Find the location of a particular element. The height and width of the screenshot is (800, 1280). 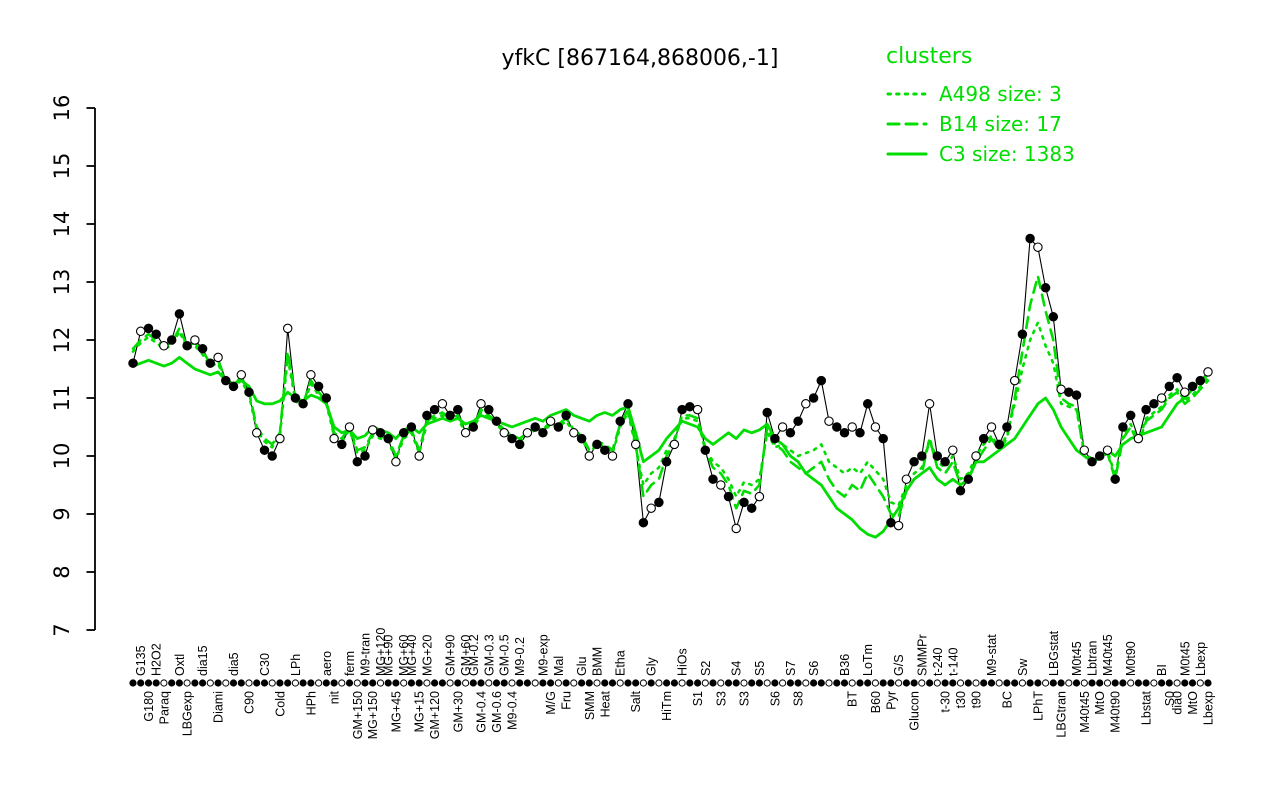

legend-title: clusters is located at coordinates (929, 56).